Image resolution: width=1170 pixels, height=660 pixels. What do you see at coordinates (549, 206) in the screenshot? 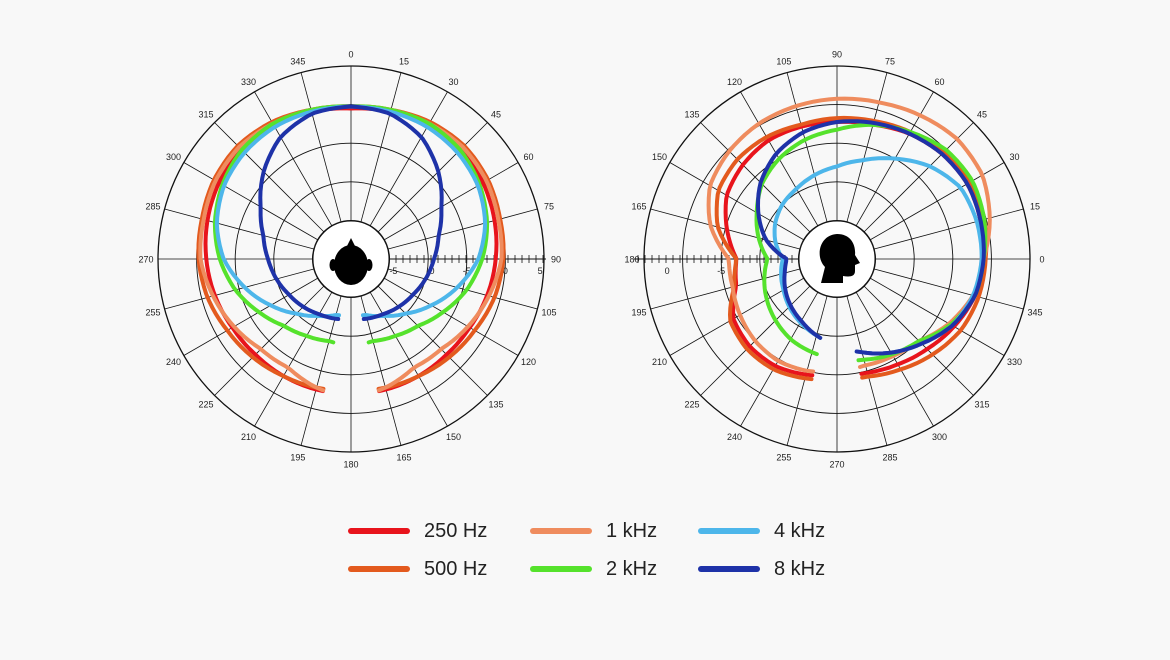
I see `angle-label: 75` at bounding box center [549, 206].